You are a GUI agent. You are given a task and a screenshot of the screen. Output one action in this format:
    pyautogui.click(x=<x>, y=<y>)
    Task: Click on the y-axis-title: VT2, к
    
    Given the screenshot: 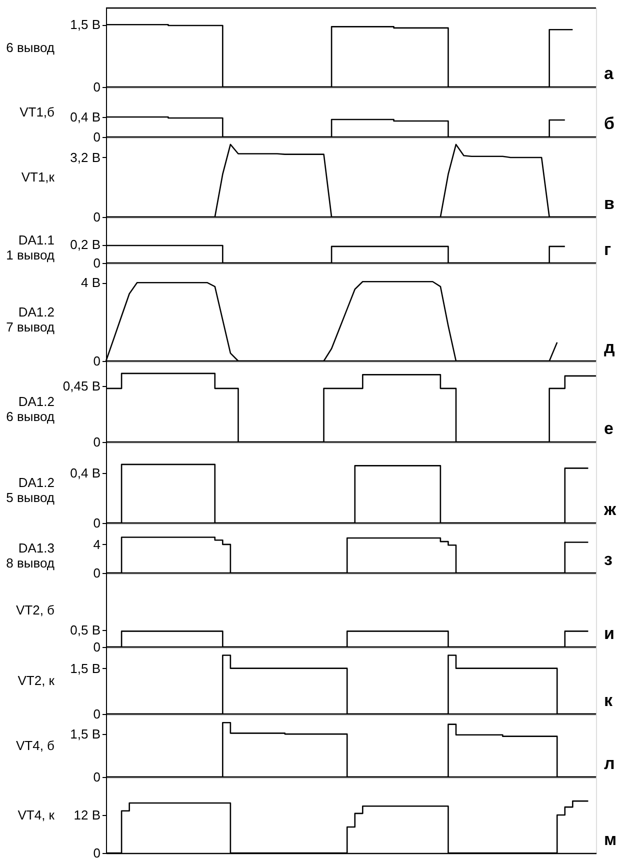 What is the action you would take?
    pyautogui.click(x=36, y=680)
    